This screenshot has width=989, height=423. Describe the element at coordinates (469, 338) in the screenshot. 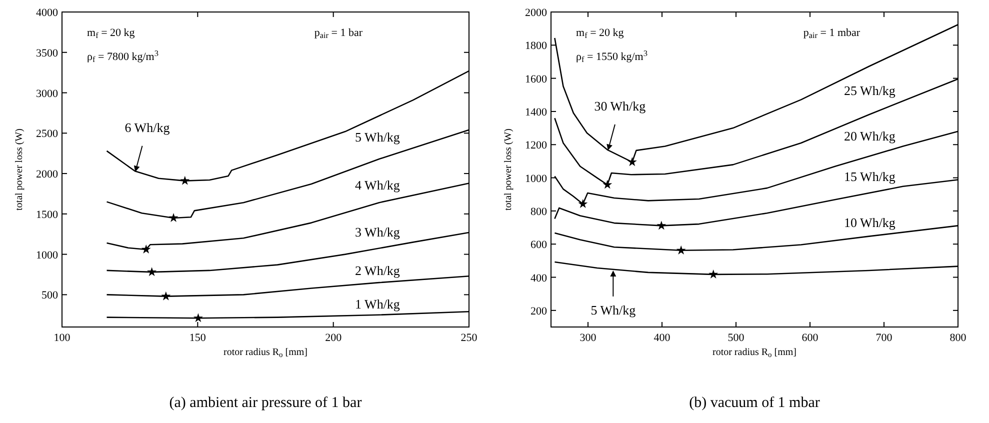

I see `x-tick-label: 250` at that location.